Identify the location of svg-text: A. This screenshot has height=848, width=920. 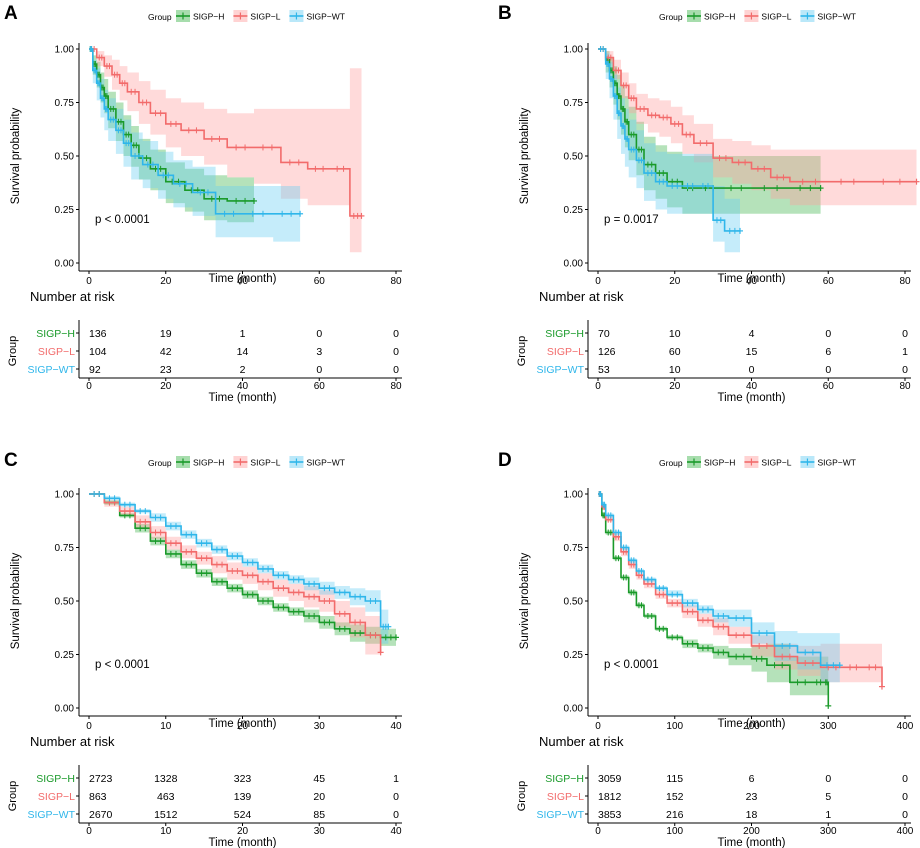
(11, 13).